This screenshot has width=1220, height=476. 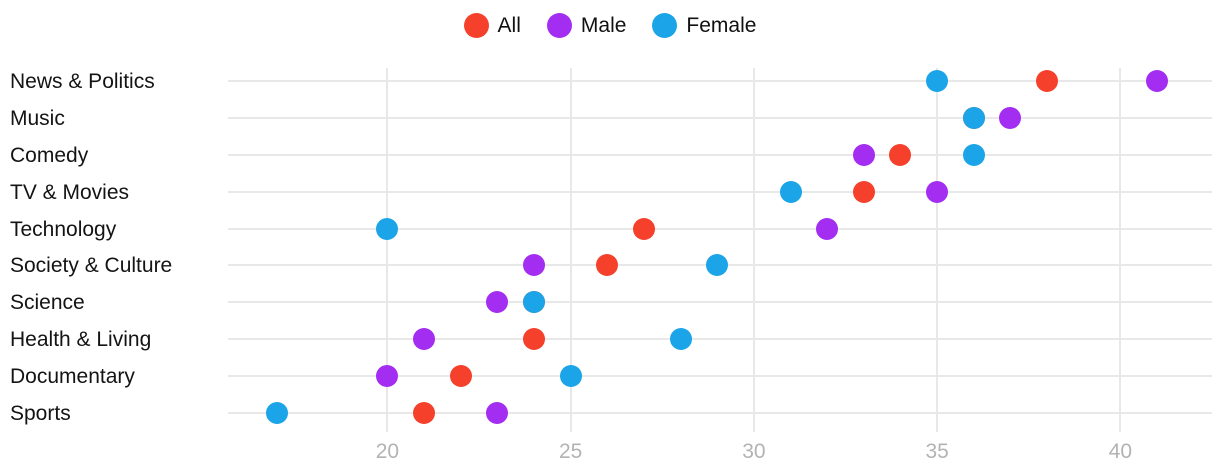 What do you see at coordinates (37, 119) in the screenshot?
I see `category-label: Music` at bounding box center [37, 119].